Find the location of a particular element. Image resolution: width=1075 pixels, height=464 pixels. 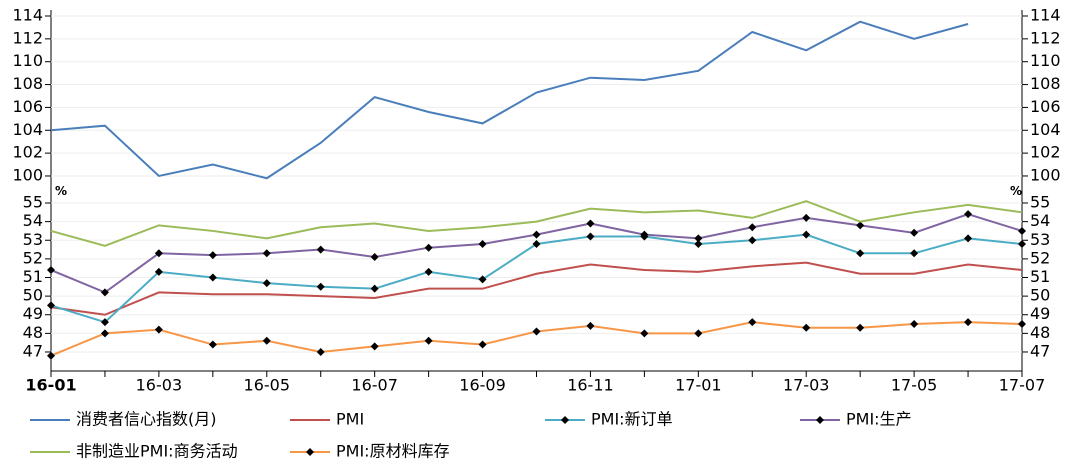

y-tick-label: 52 is located at coordinates (33, 257).